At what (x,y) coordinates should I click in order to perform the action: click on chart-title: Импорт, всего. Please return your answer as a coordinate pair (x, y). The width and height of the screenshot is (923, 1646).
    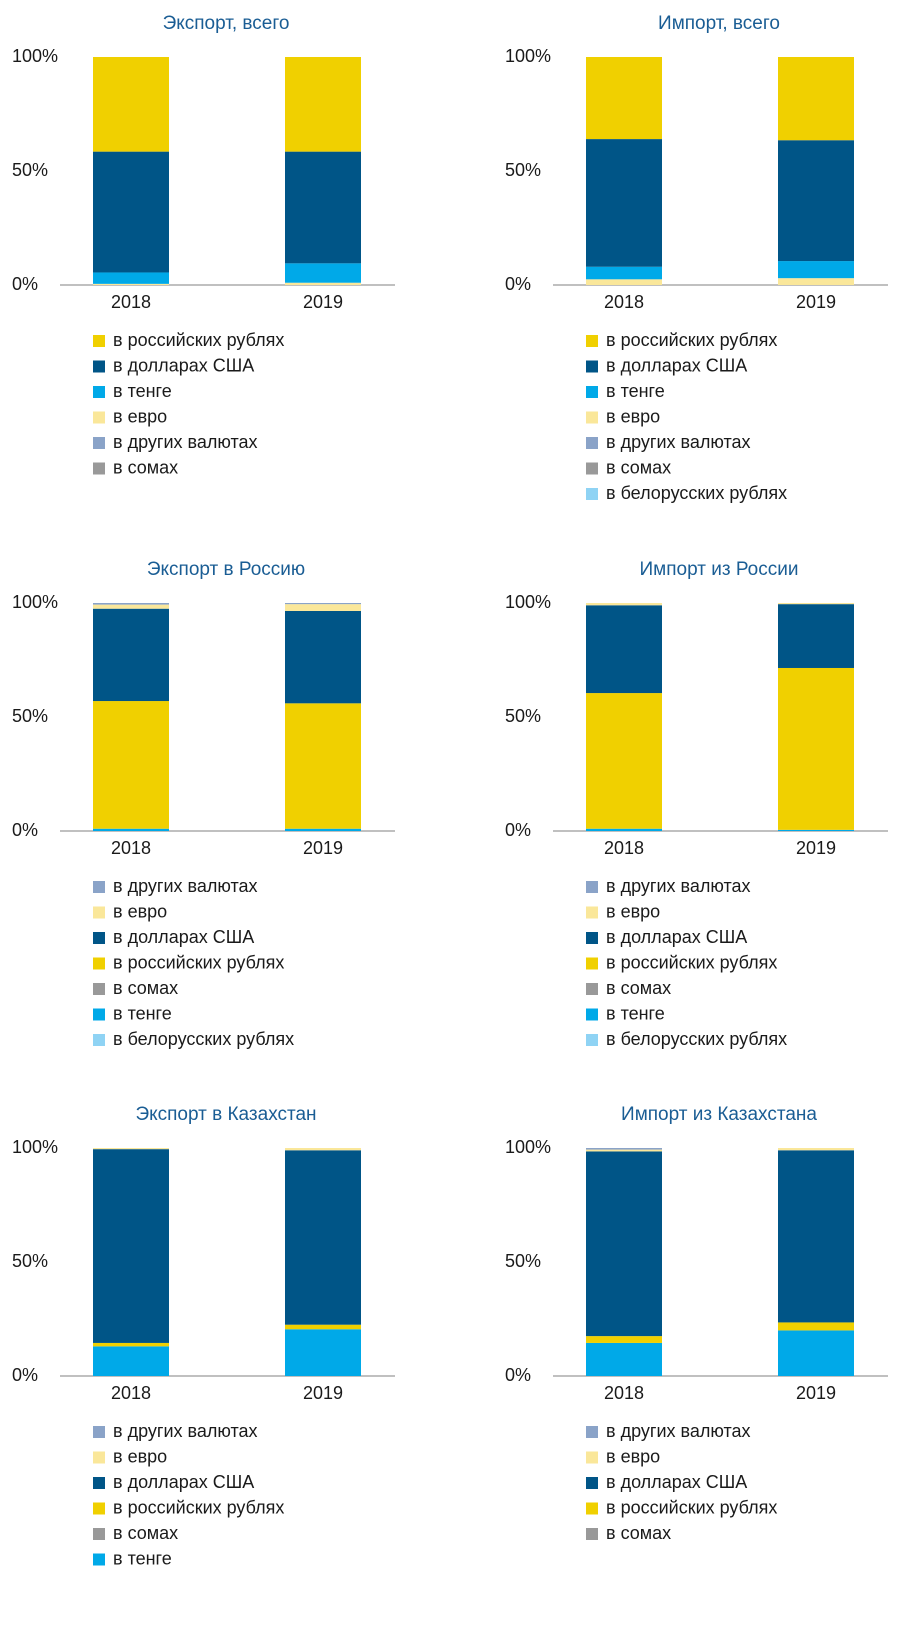
    Looking at the image, I should click on (719, 23).